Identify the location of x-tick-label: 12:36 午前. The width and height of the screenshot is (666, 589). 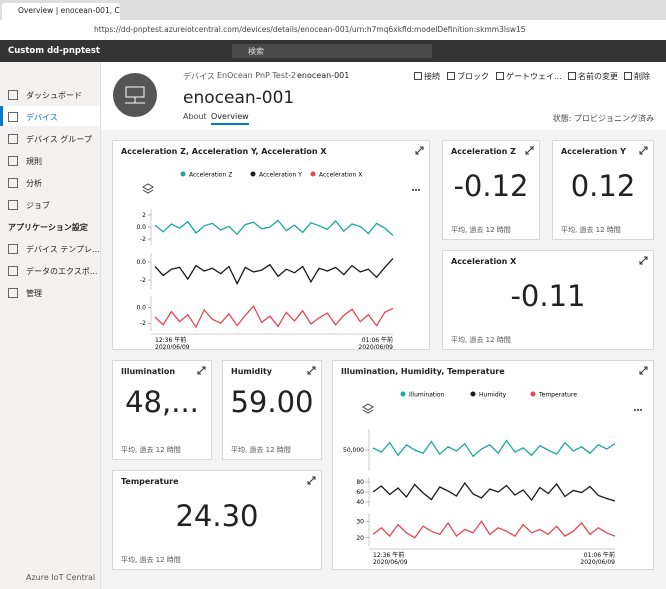
(388, 555).